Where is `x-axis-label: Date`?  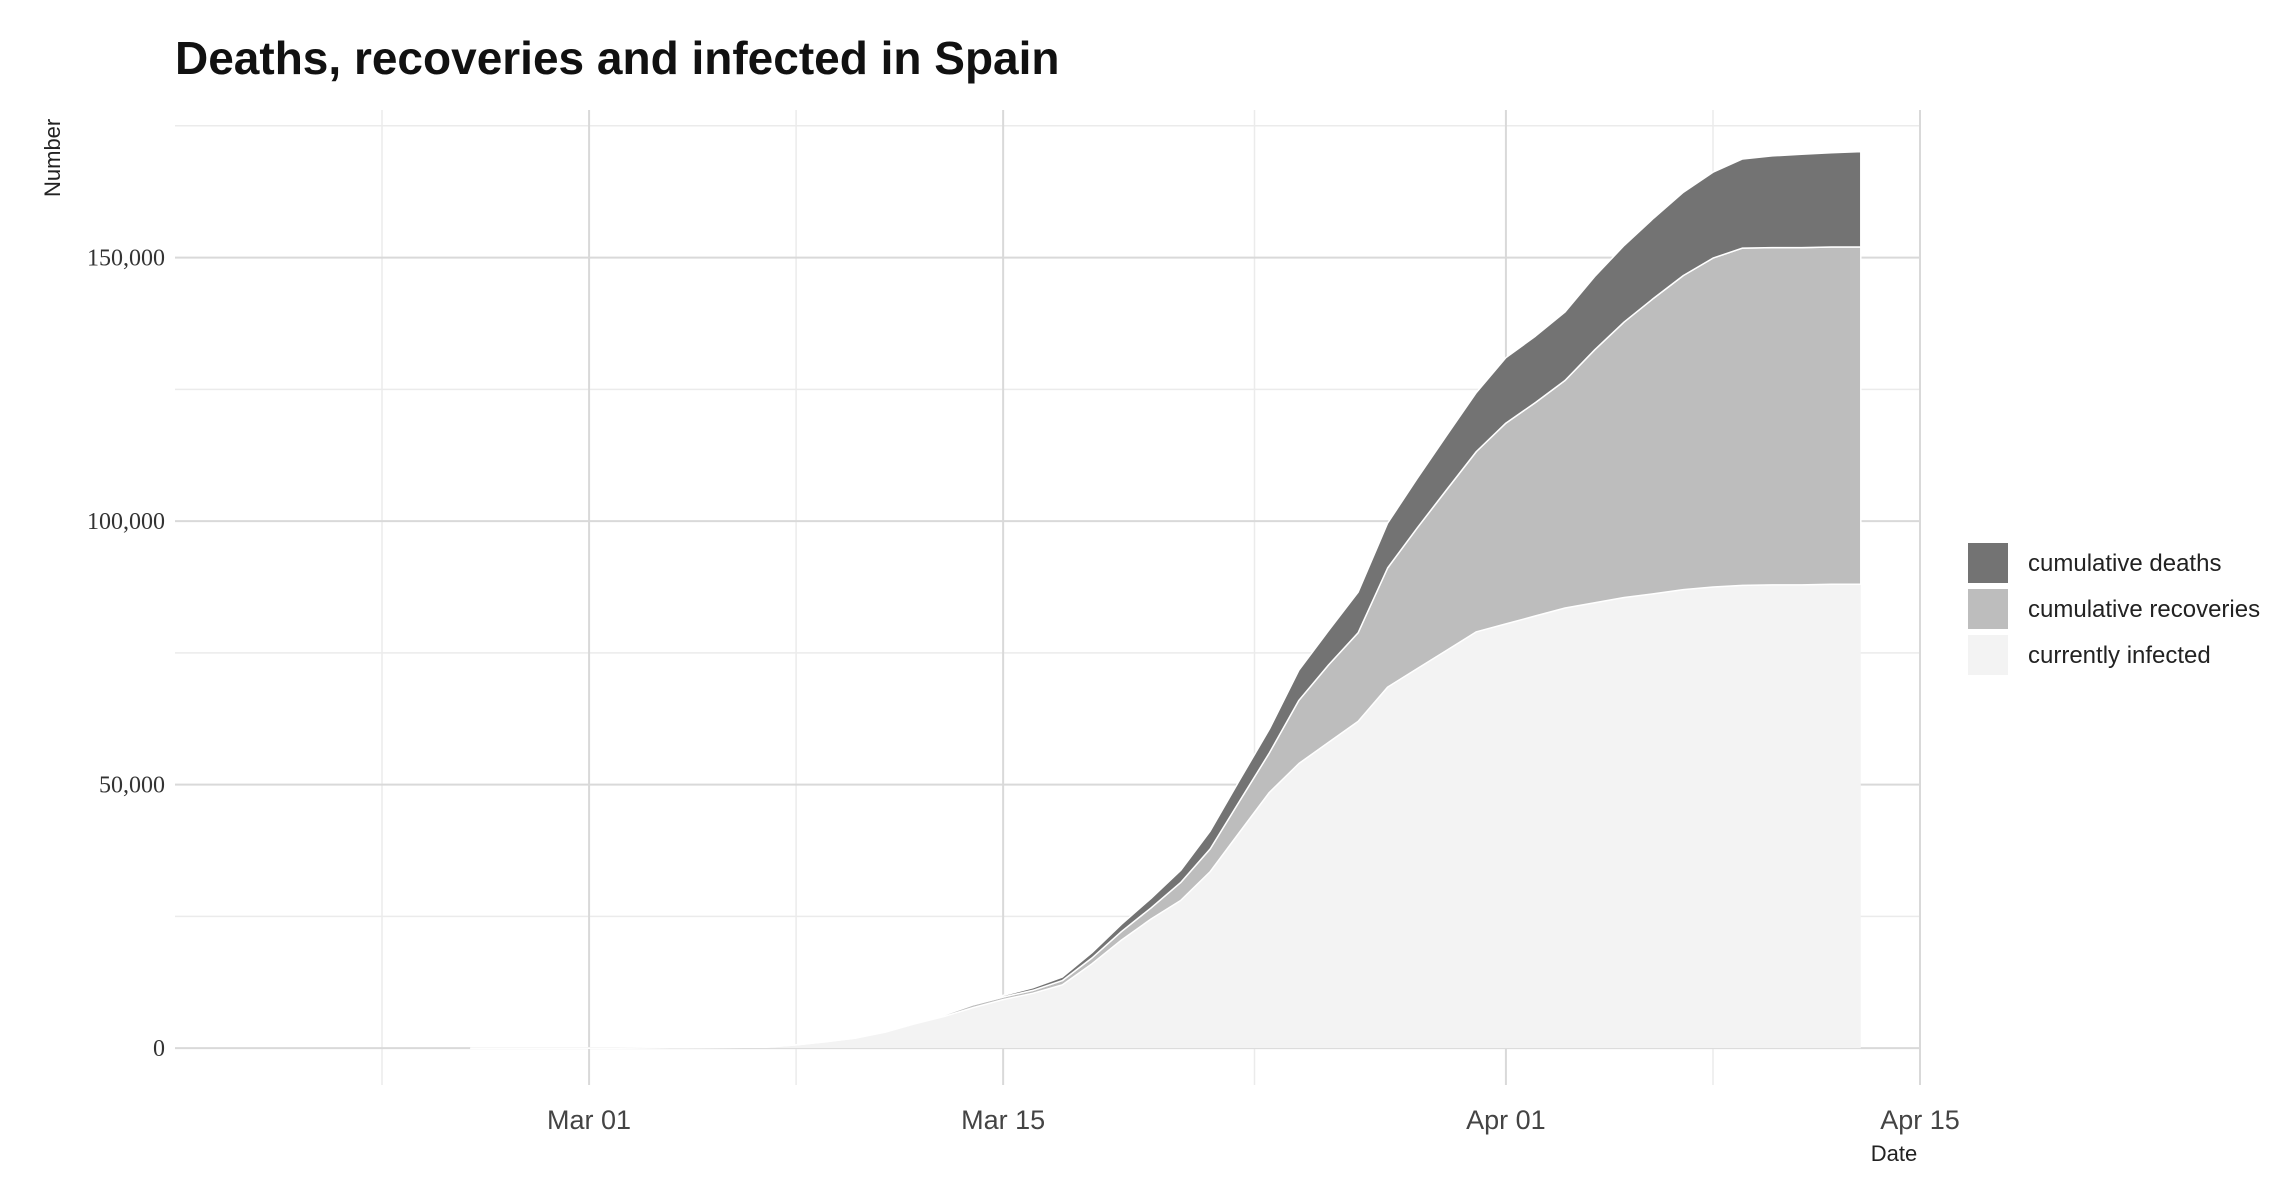 x-axis-label: Date is located at coordinates (1894, 1153).